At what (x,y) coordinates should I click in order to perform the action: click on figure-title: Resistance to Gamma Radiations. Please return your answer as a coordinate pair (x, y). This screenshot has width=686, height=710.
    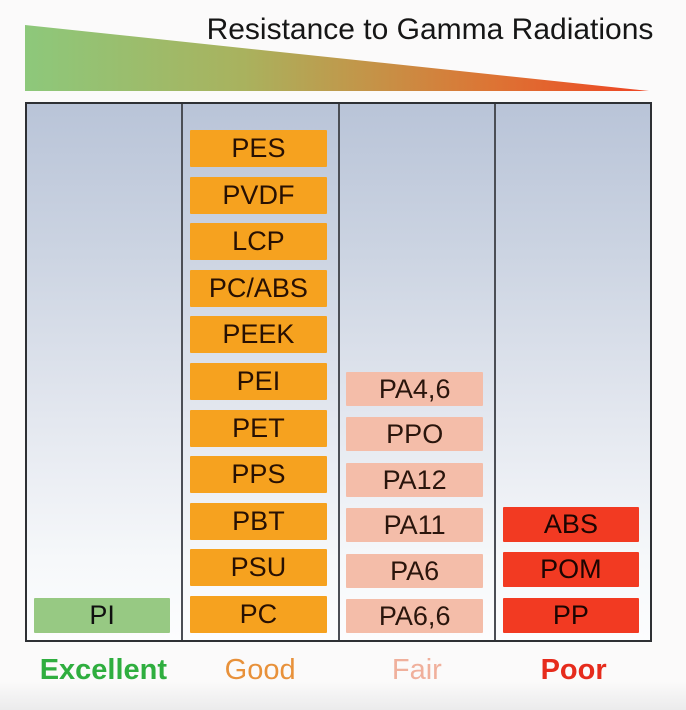
    Looking at the image, I should click on (430, 29).